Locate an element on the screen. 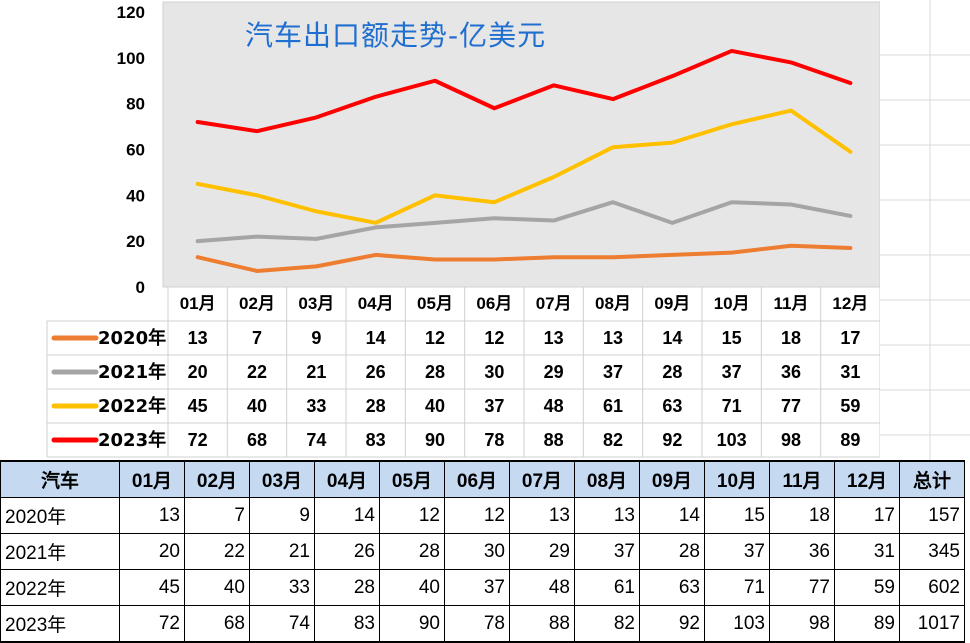  table-header-cell: 03月 is located at coordinates (282, 479).